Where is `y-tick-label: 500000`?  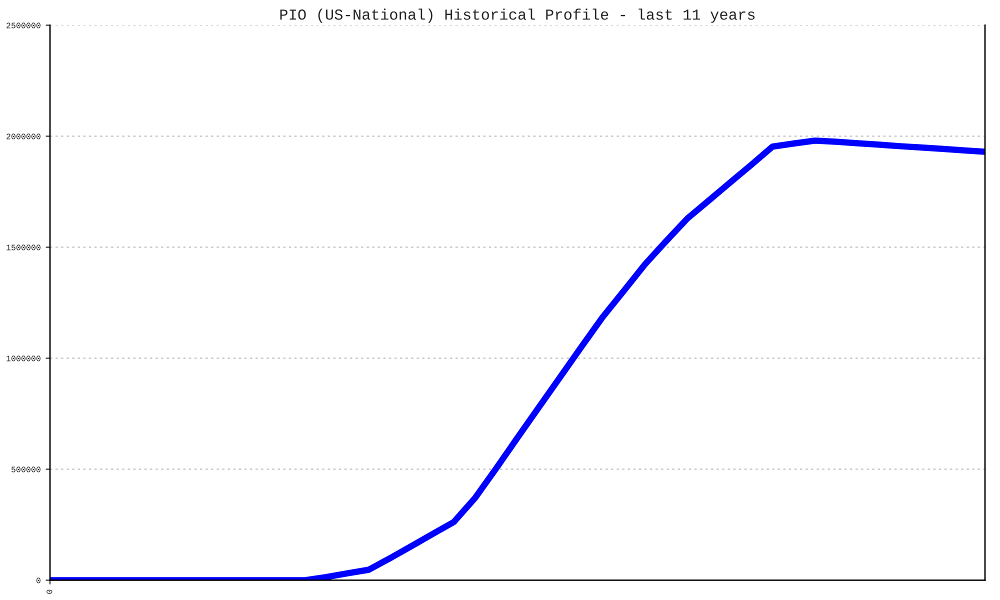 y-tick-label: 500000 is located at coordinates (25, 469).